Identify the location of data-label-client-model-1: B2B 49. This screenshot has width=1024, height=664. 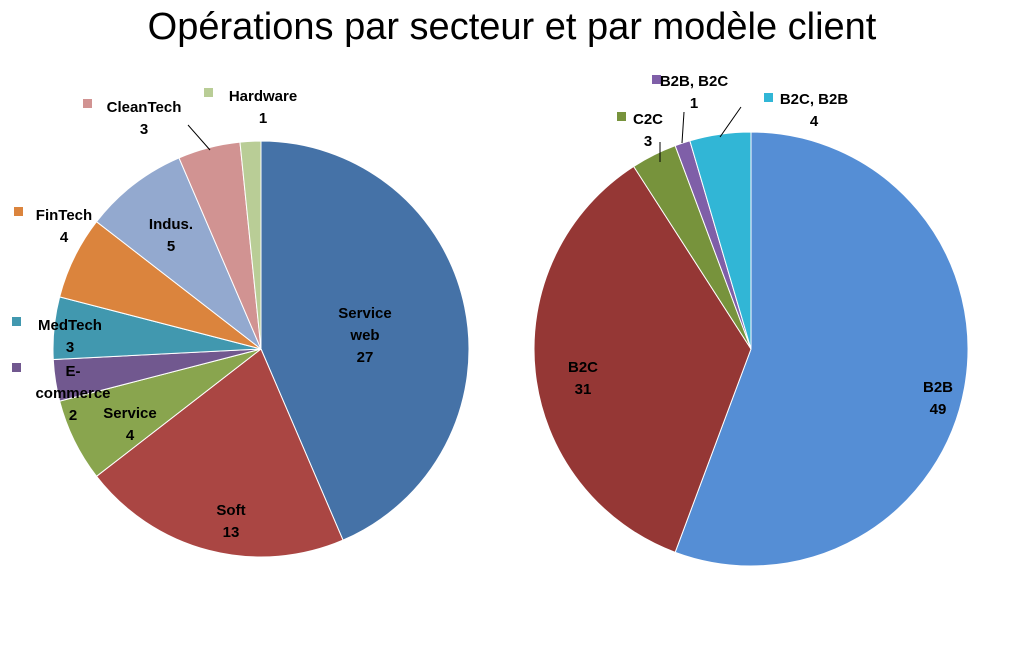
(938, 398).